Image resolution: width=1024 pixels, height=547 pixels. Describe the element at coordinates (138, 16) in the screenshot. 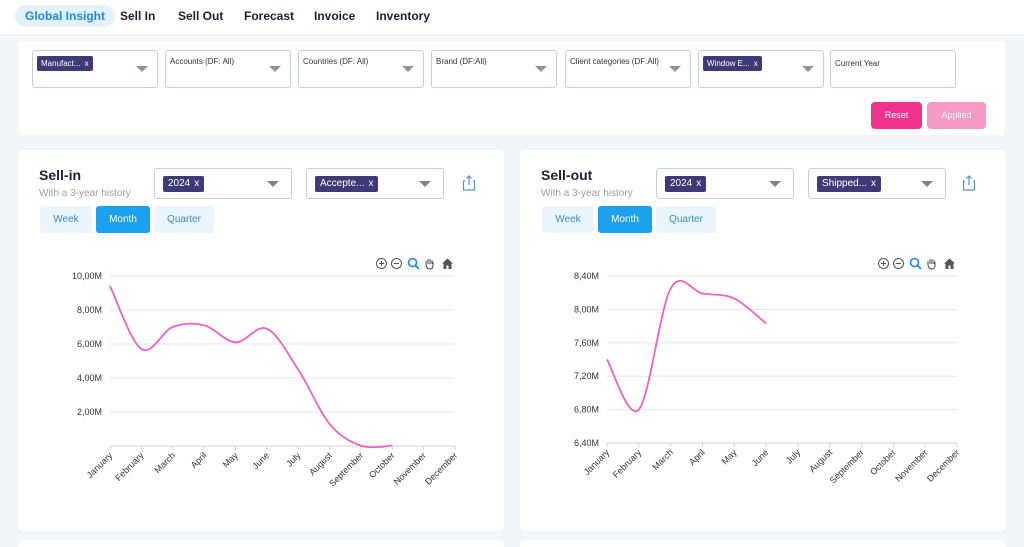

I see `tab-sell-in: Sell In` at that location.